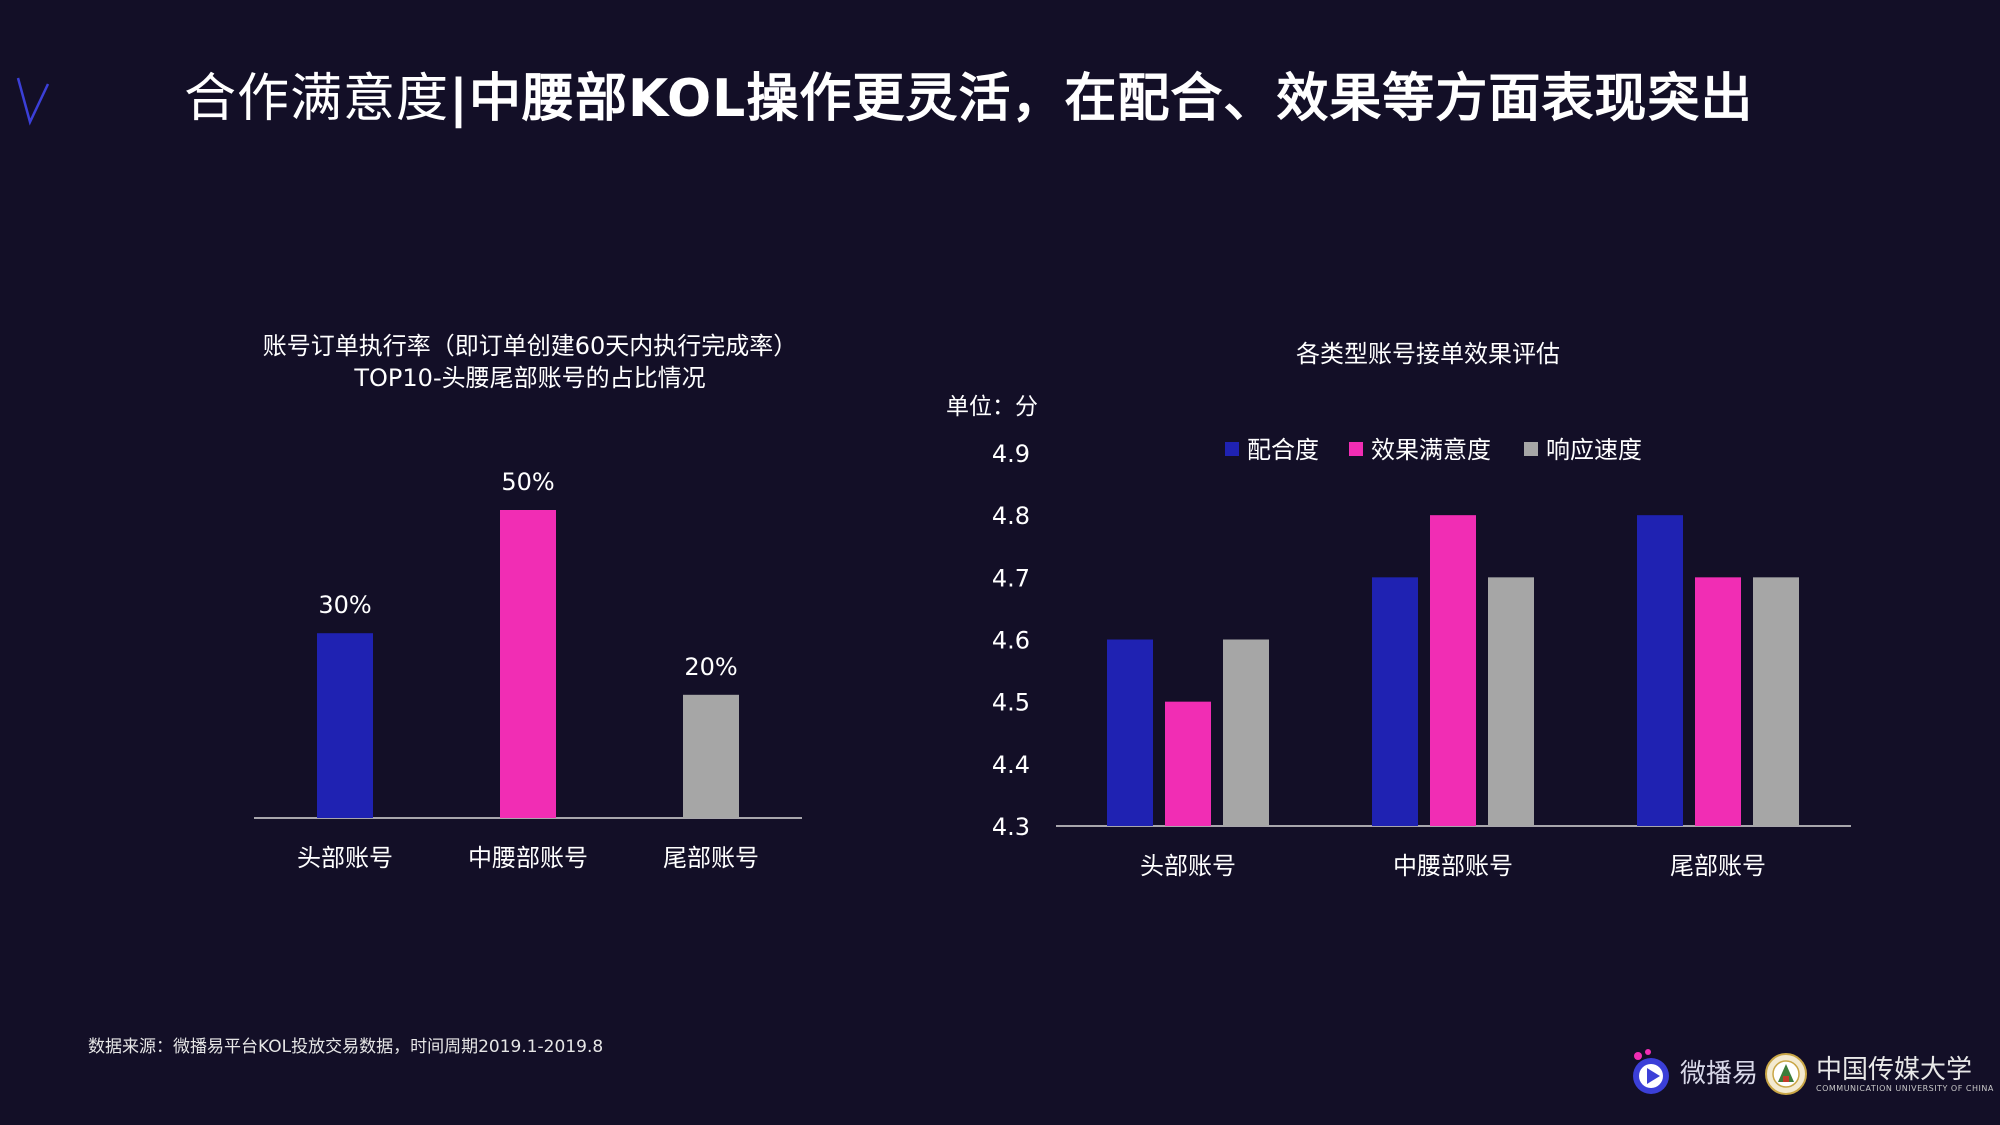 The width and height of the screenshot is (2000, 1125). What do you see at coordinates (710, 667) in the screenshot?
I see `left-chart-value-label: 20%` at bounding box center [710, 667].